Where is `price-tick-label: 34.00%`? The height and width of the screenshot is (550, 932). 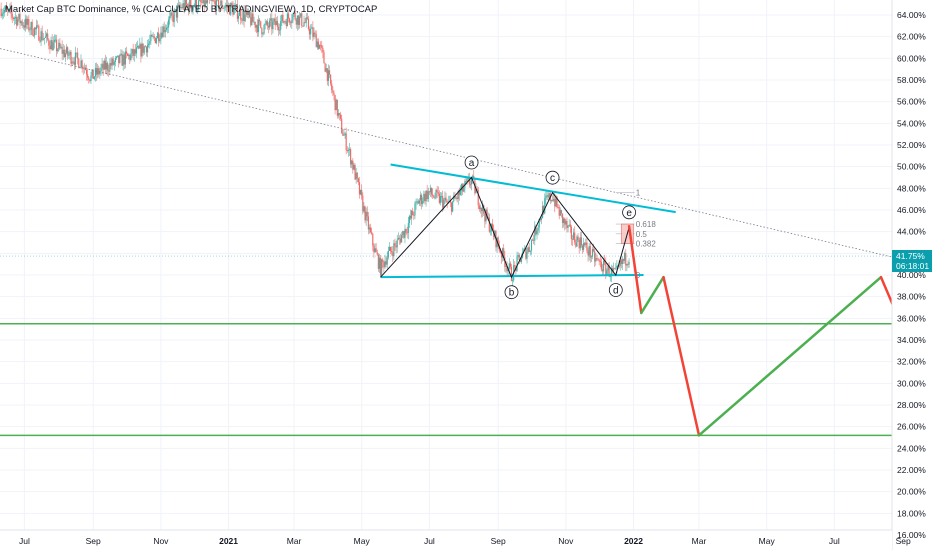
price-tick-label: 34.00% is located at coordinates (911, 340).